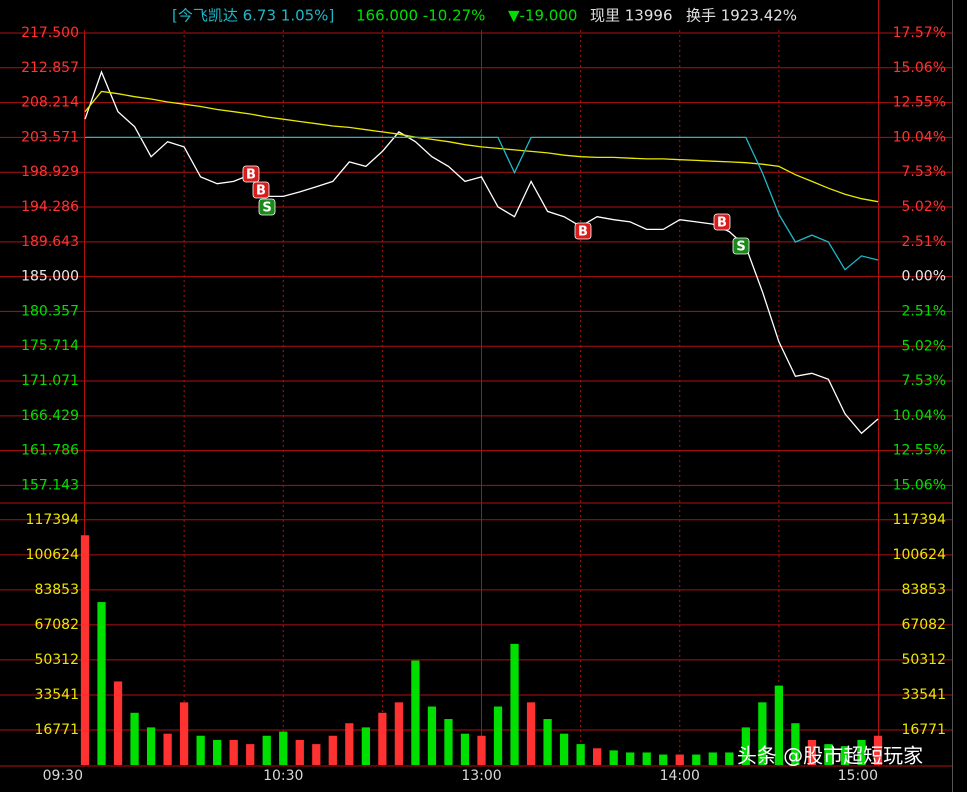  Describe the element at coordinates (920, 555) in the screenshot. I see `y2-tick-label: 100624` at that location.